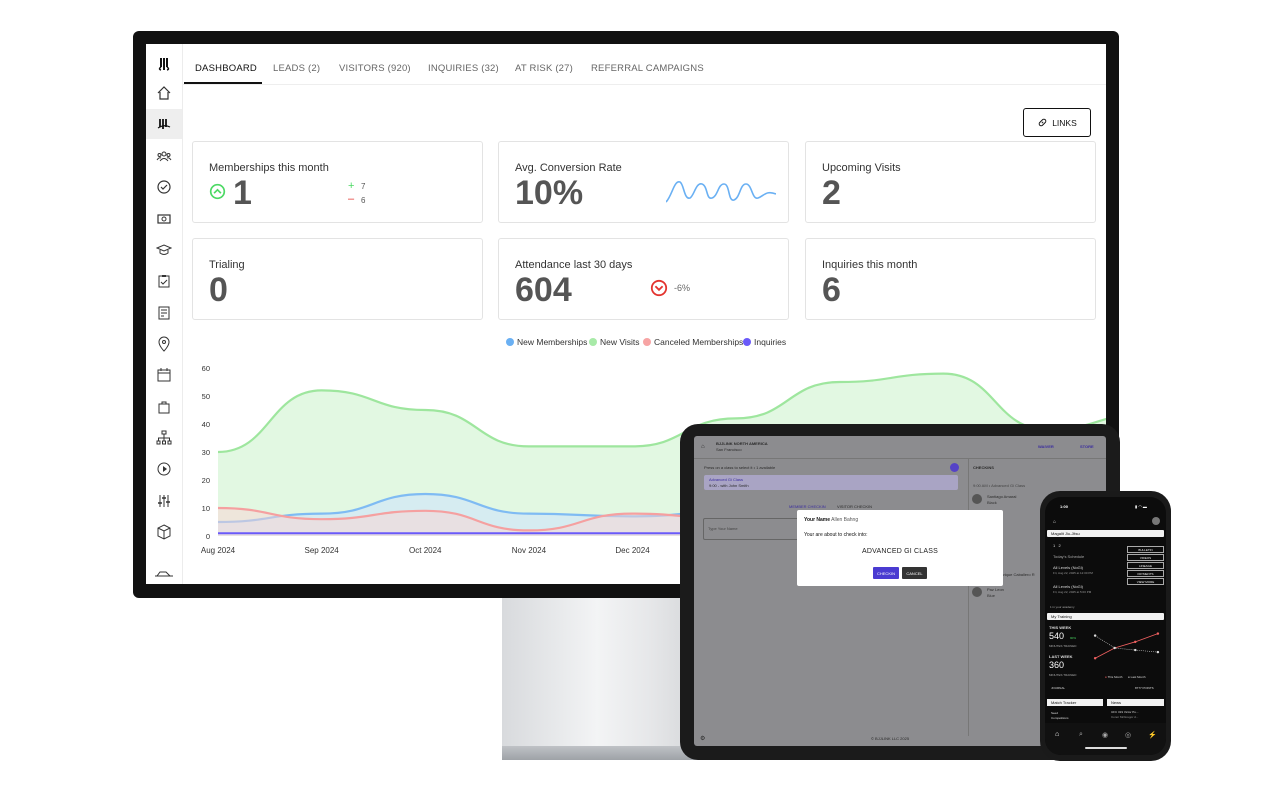  I want to click on class-1-time: Fri, Aug 22, 2025 at 12:00 PM, so click(1073, 573).